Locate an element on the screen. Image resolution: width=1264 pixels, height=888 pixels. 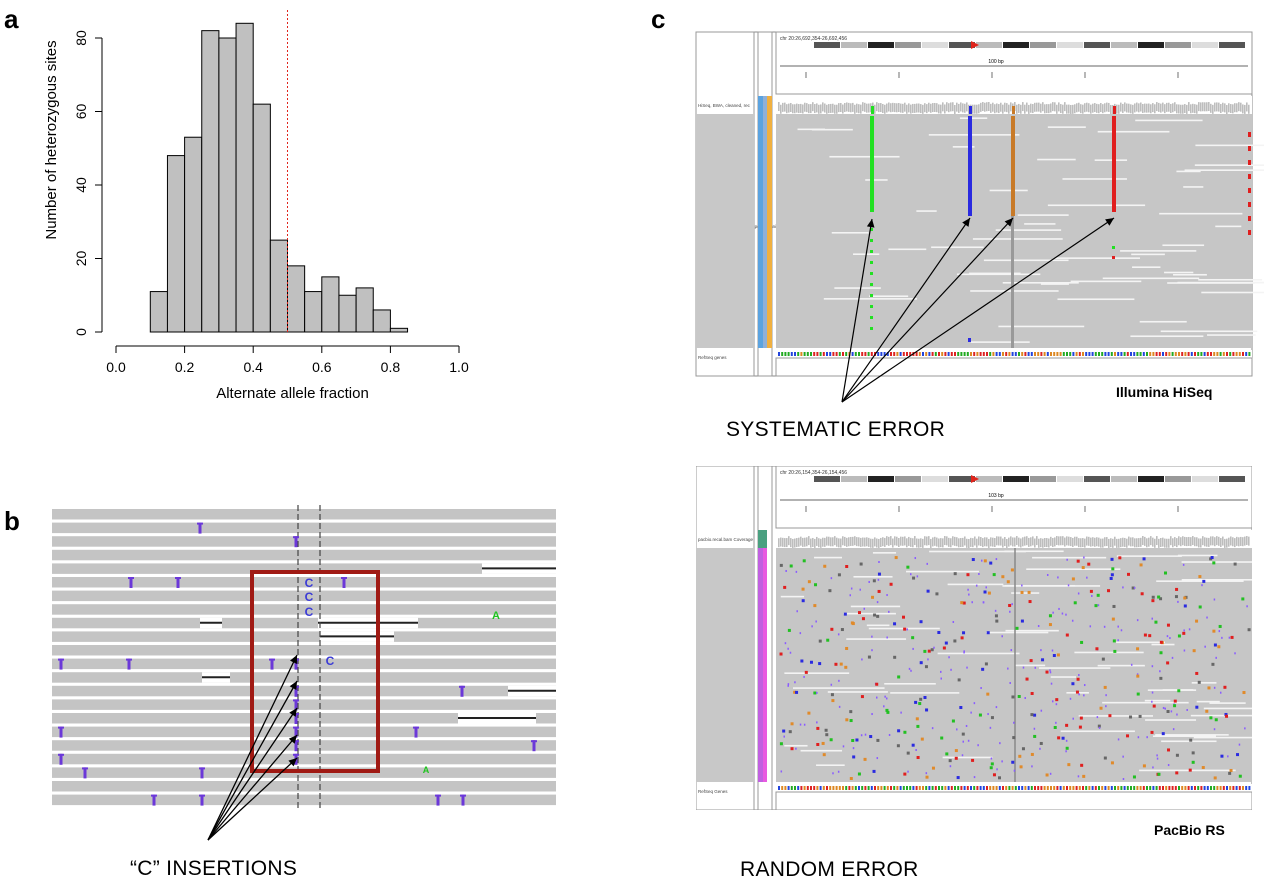
track-name-background is located at coordinates (725, 231).